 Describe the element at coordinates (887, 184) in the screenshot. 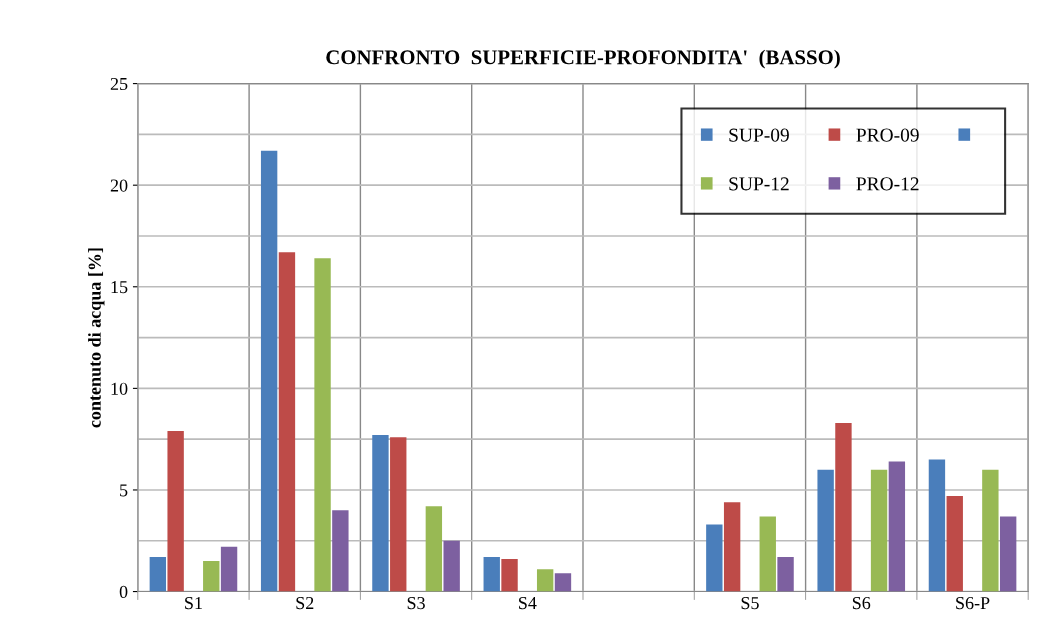

I see `legend-label: PRO-12` at that location.